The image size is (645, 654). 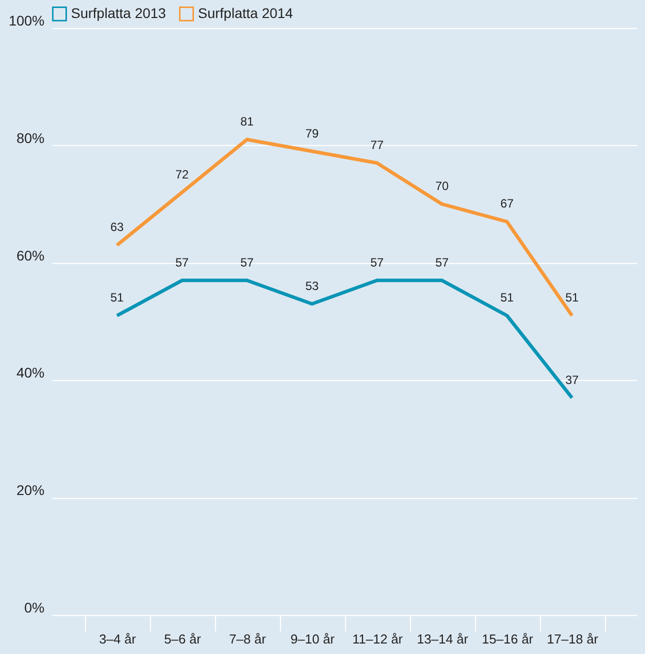 What do you see at coordinates (118, 639) in the screenshot?
I see `x-tick-label: 3–4 år` at bounding box center [118, 639].